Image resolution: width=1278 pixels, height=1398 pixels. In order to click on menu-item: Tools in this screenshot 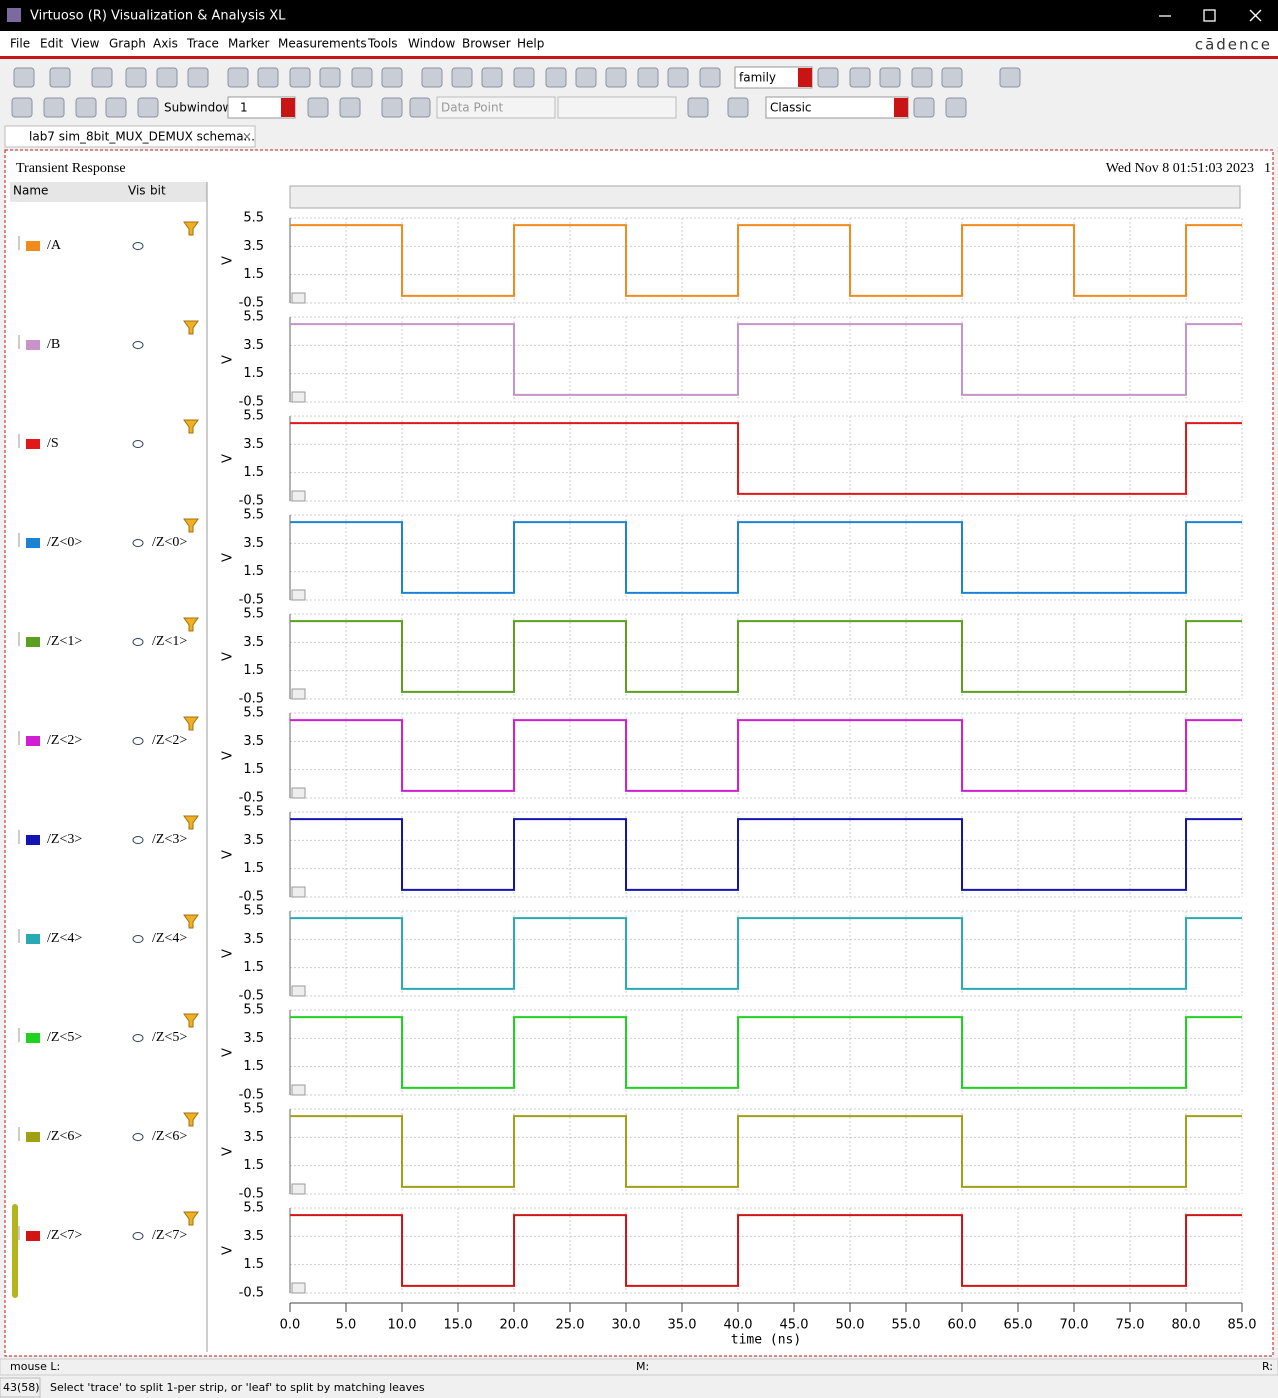, I will do `click(382, 44)`.